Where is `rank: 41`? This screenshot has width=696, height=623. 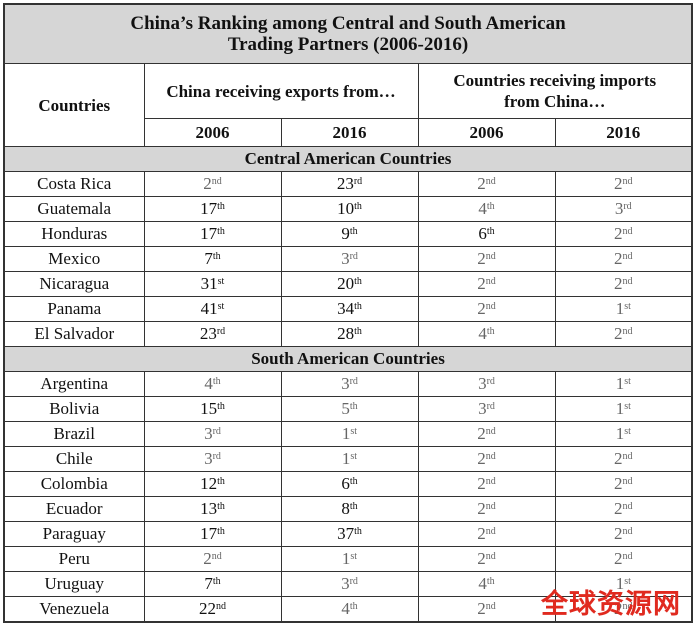 rank: 41 is located at coordinates (209, 308).